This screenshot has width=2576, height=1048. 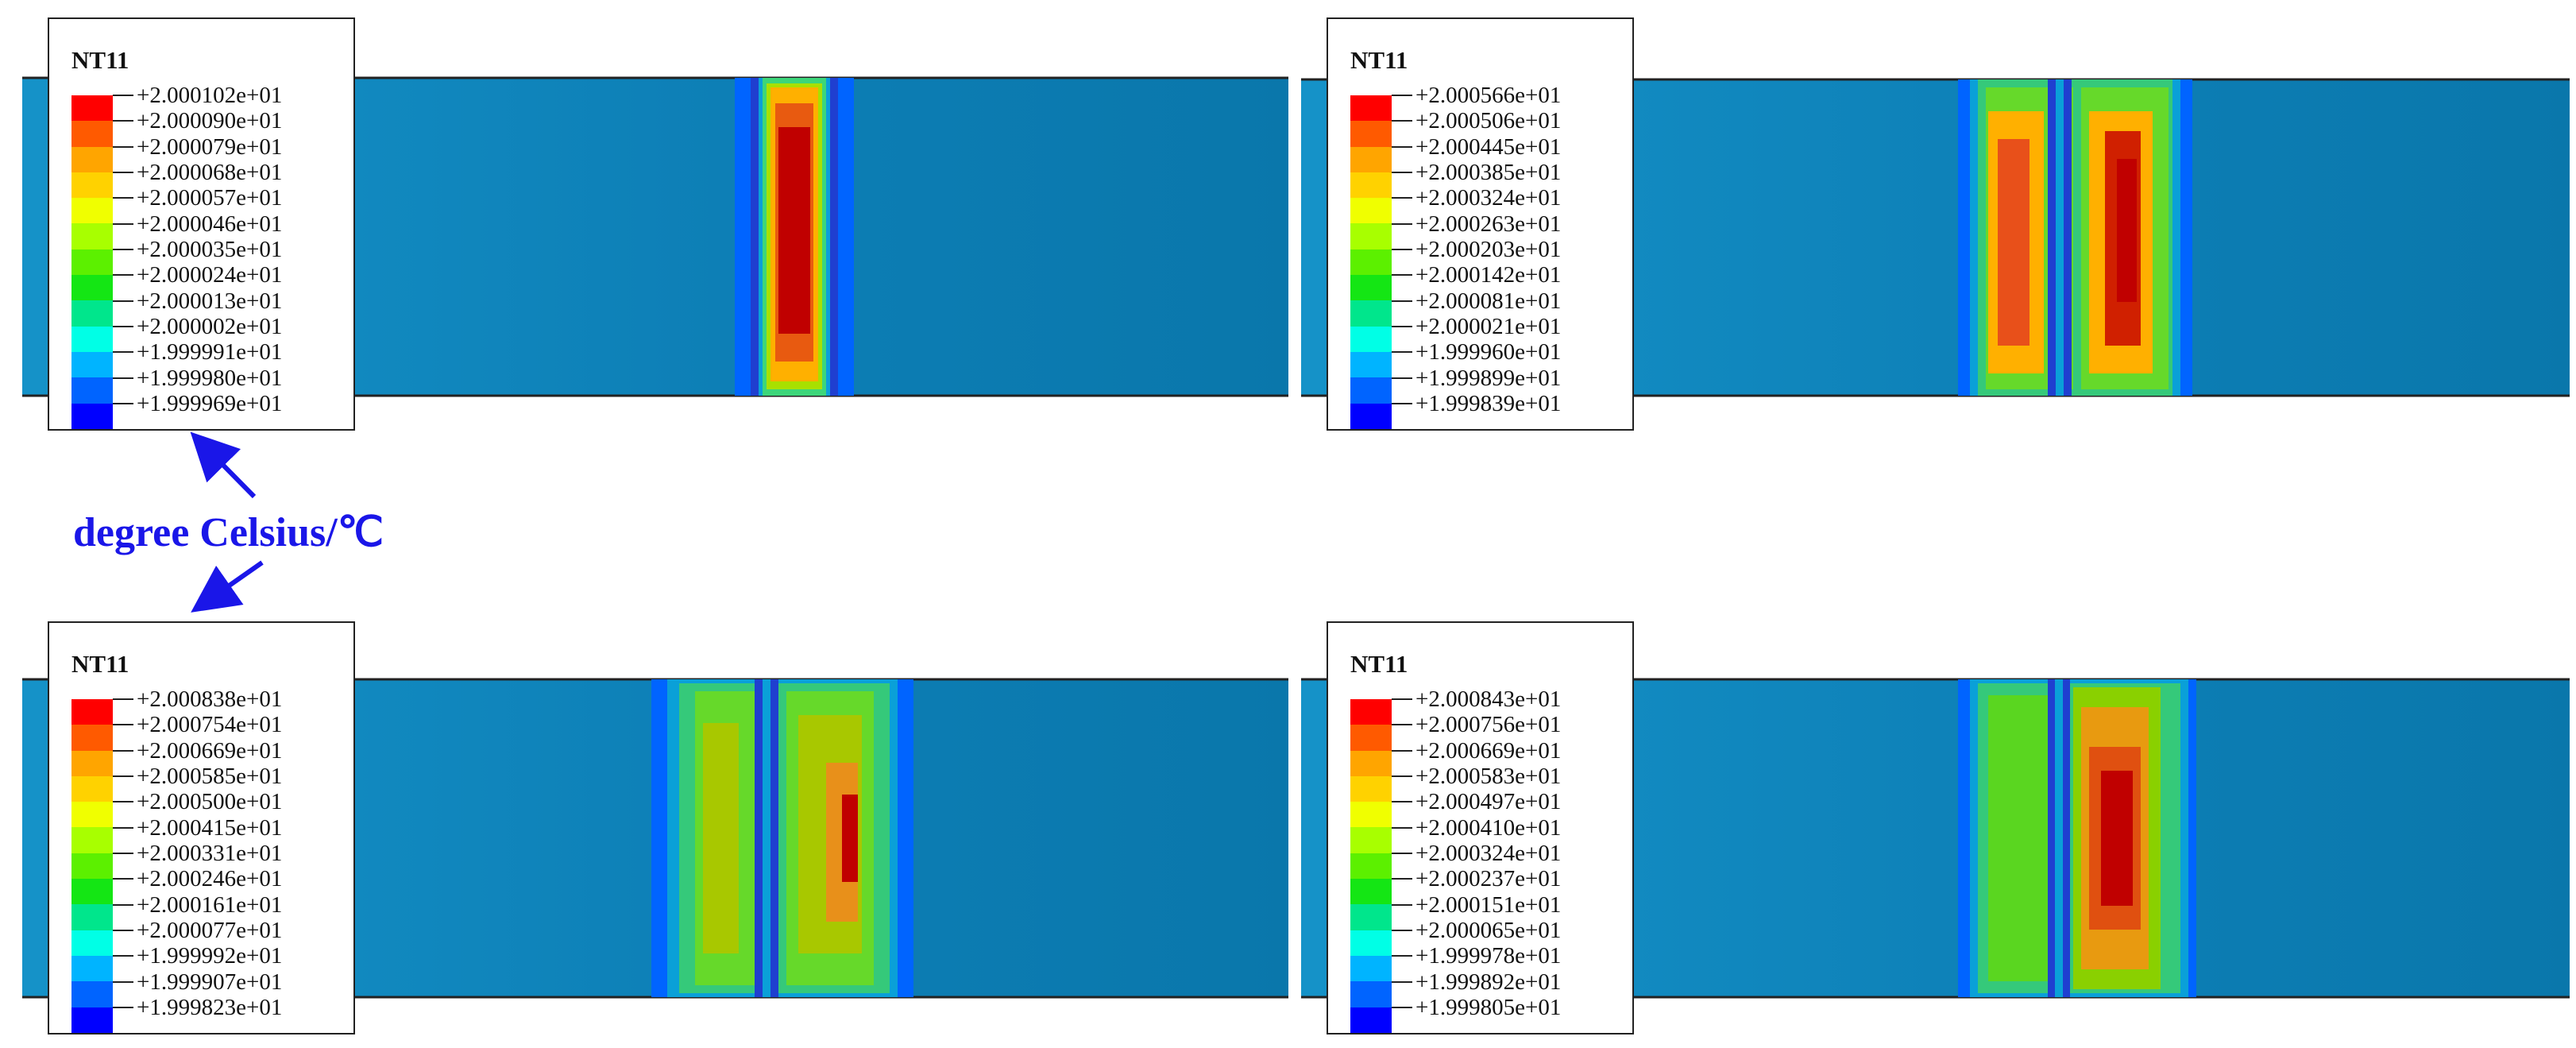 What do you see at coordinates (210, 827) in the screenshot?
I see `legend-value: +2.000415e+01` at bounding box center [210, 827].